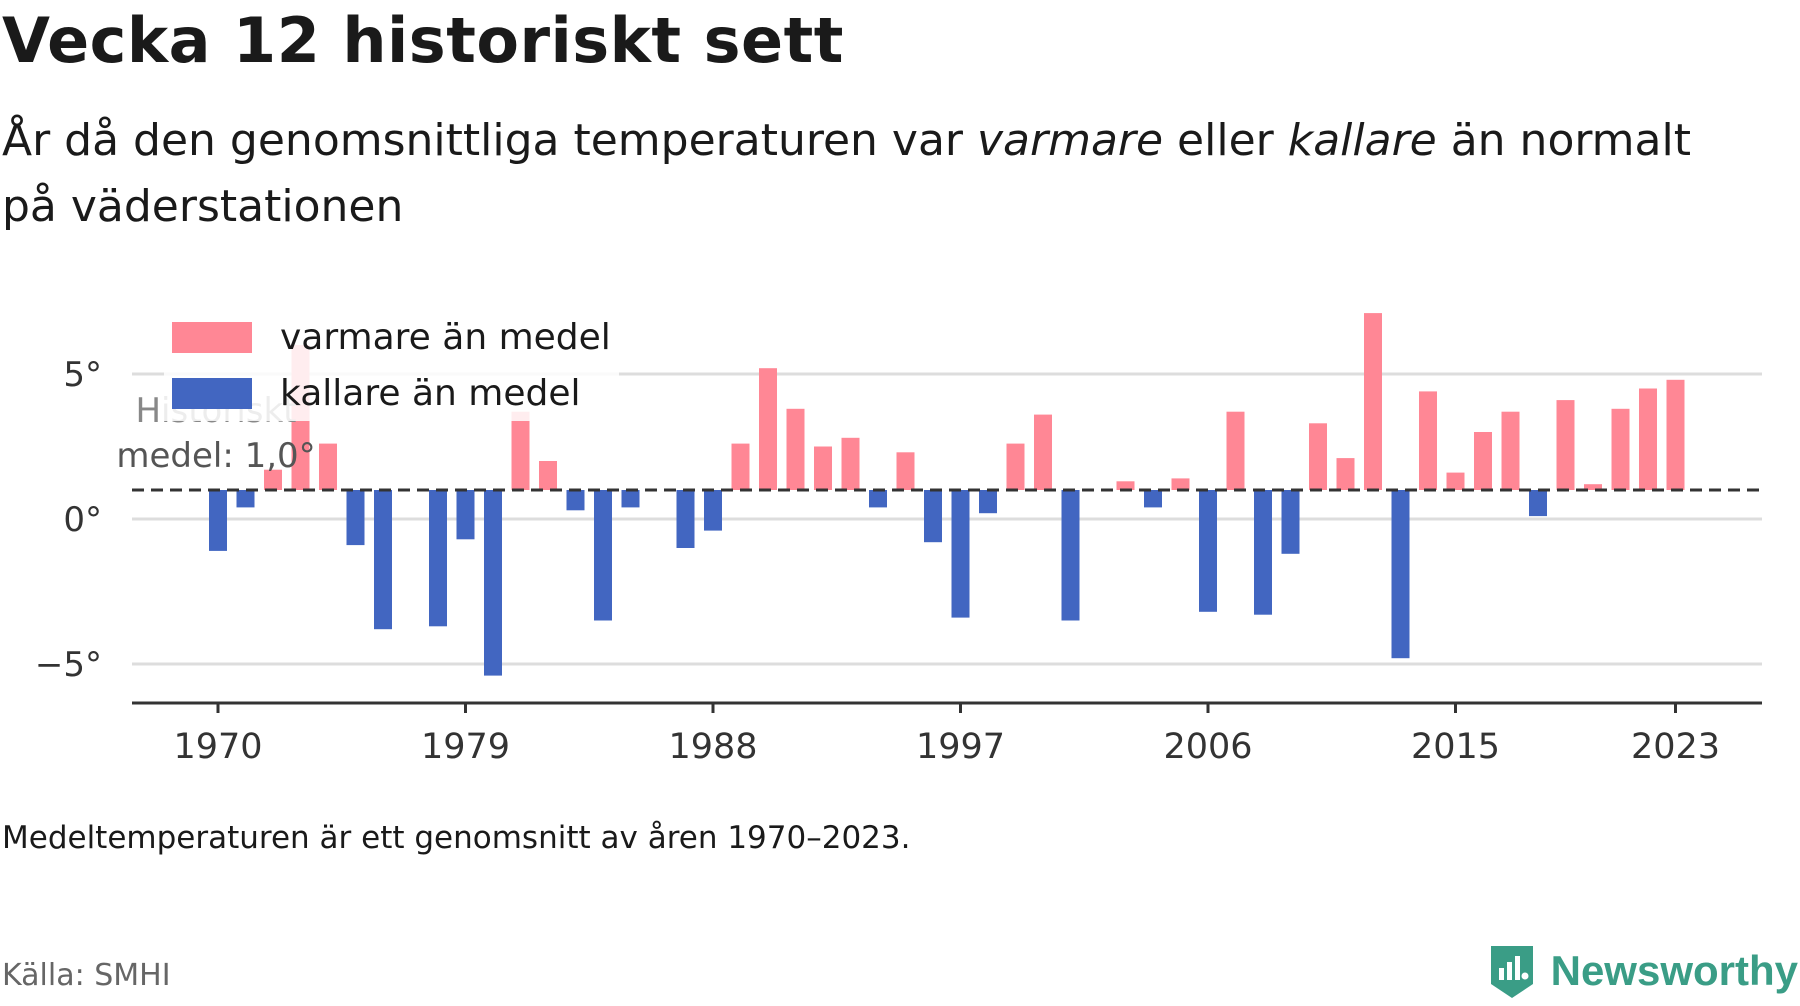  What do you see at coordinates (960, 554) in the screenshot?
I see `bar-1997` at bounding box center [960, 554].